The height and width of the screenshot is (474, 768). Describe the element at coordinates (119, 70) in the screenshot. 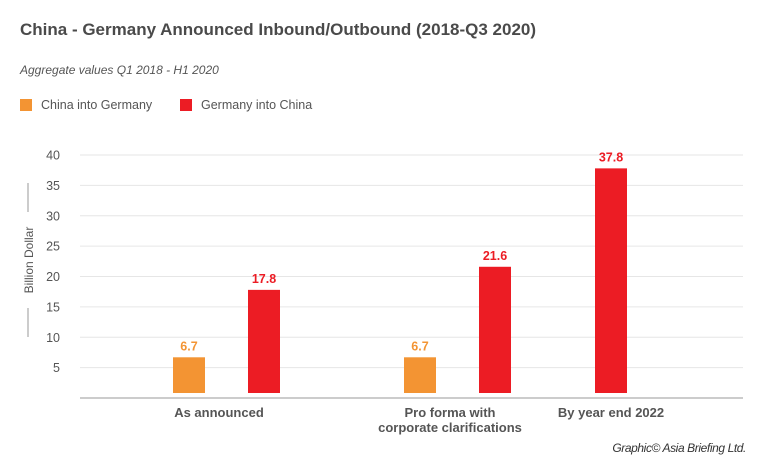

I see `chart-subtitle: Aggregate values Q1 2018 - H1 2020` at that location.